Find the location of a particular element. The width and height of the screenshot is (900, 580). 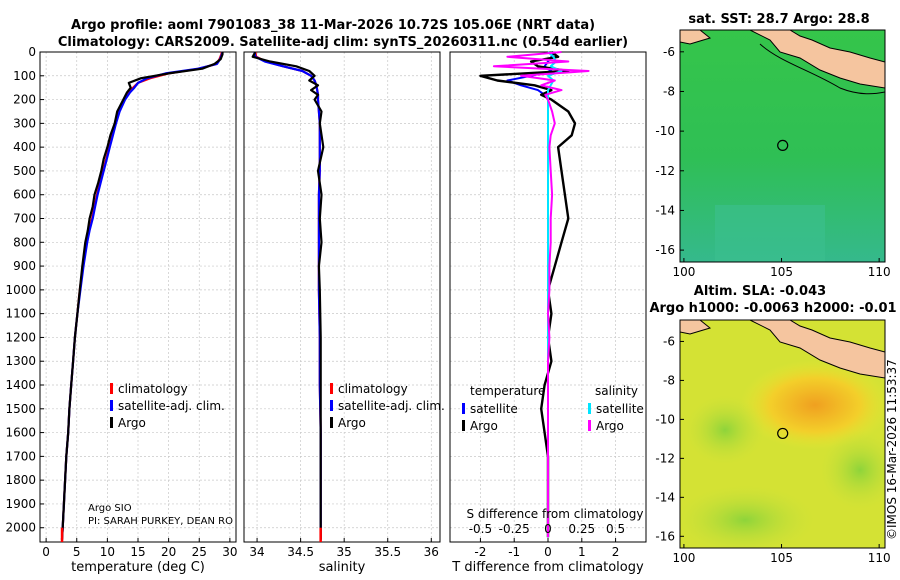

secondary-axis-label: S difference from climatology is located at coordinates (555, 514).